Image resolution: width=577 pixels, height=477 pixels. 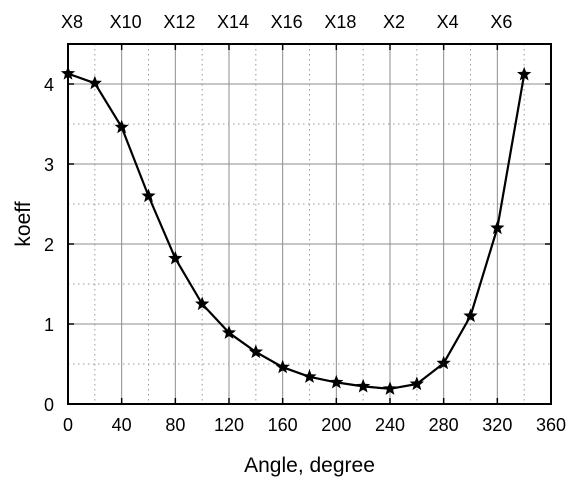 I want to click on top-axis-label: X4, so click(x=448, y=22).